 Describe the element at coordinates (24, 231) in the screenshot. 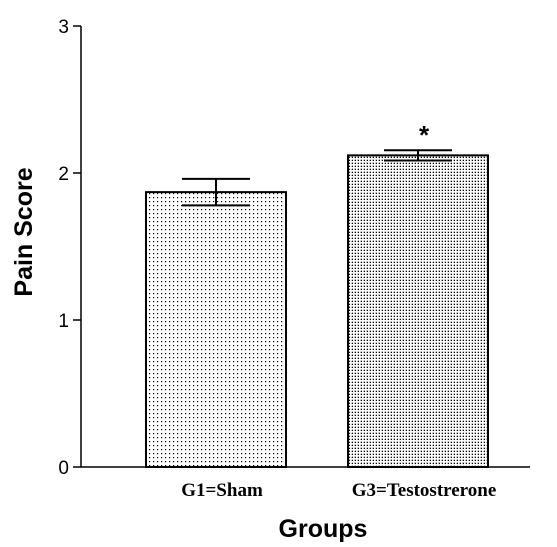

I see `y-axis-title: Pain Score` at that location.